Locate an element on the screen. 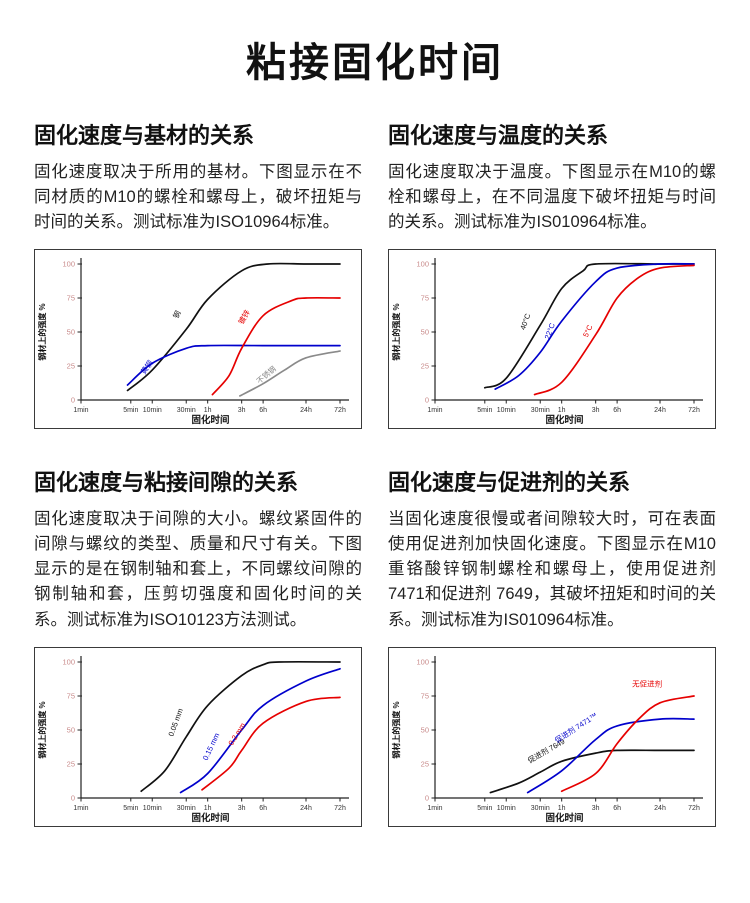 Image resolution: width=750 pixels, height=903 pixels. series-label-40°C: 40°C is located at coordinates (525, 321).